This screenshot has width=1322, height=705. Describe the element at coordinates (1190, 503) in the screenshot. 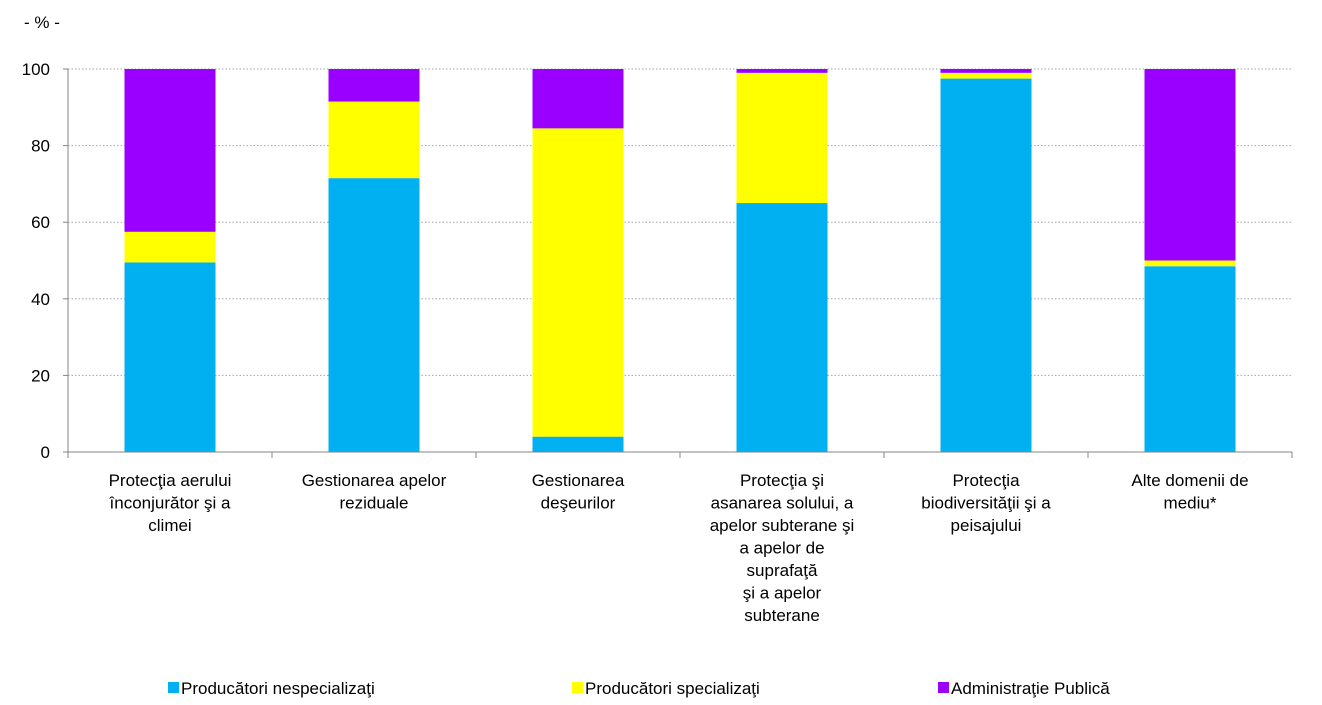

I see `x-tick-label-line: mediu*` at that location.